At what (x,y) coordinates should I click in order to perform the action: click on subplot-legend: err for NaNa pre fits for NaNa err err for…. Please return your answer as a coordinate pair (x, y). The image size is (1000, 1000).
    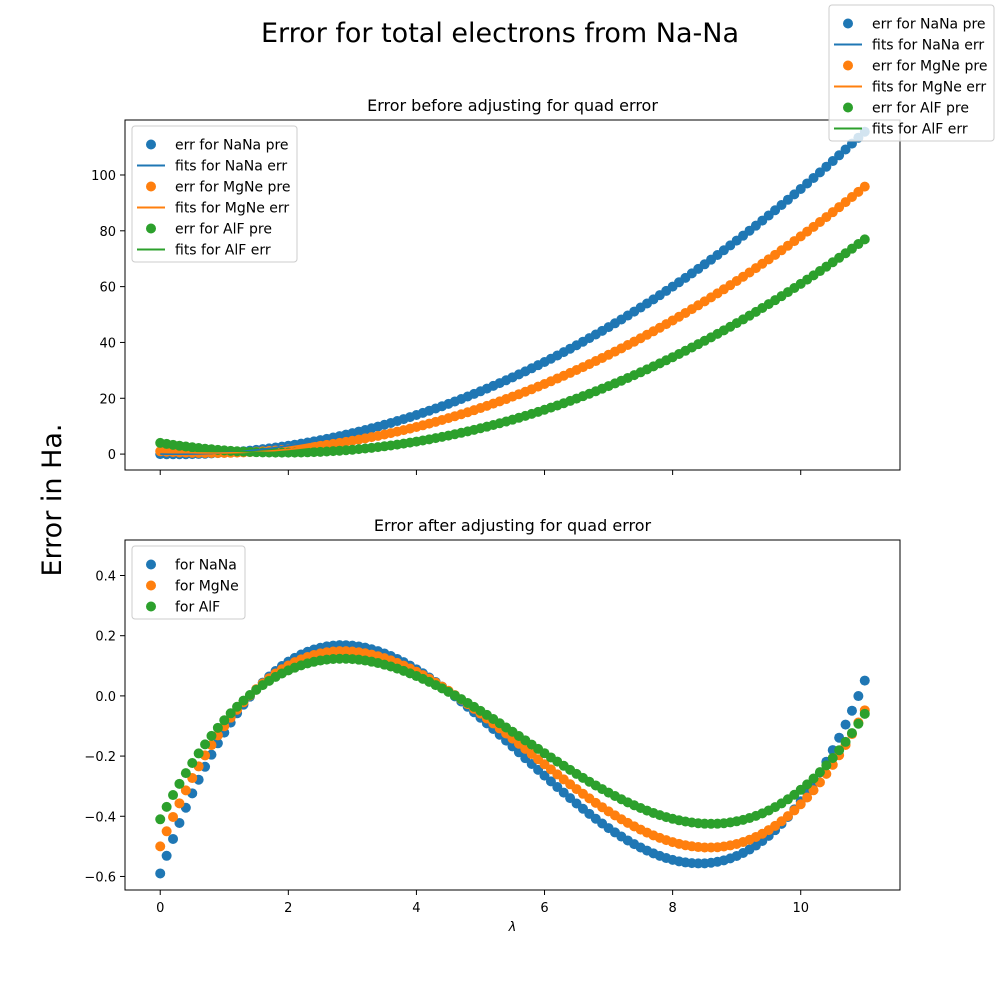
    Looking at the image, I should click on (214, 194).